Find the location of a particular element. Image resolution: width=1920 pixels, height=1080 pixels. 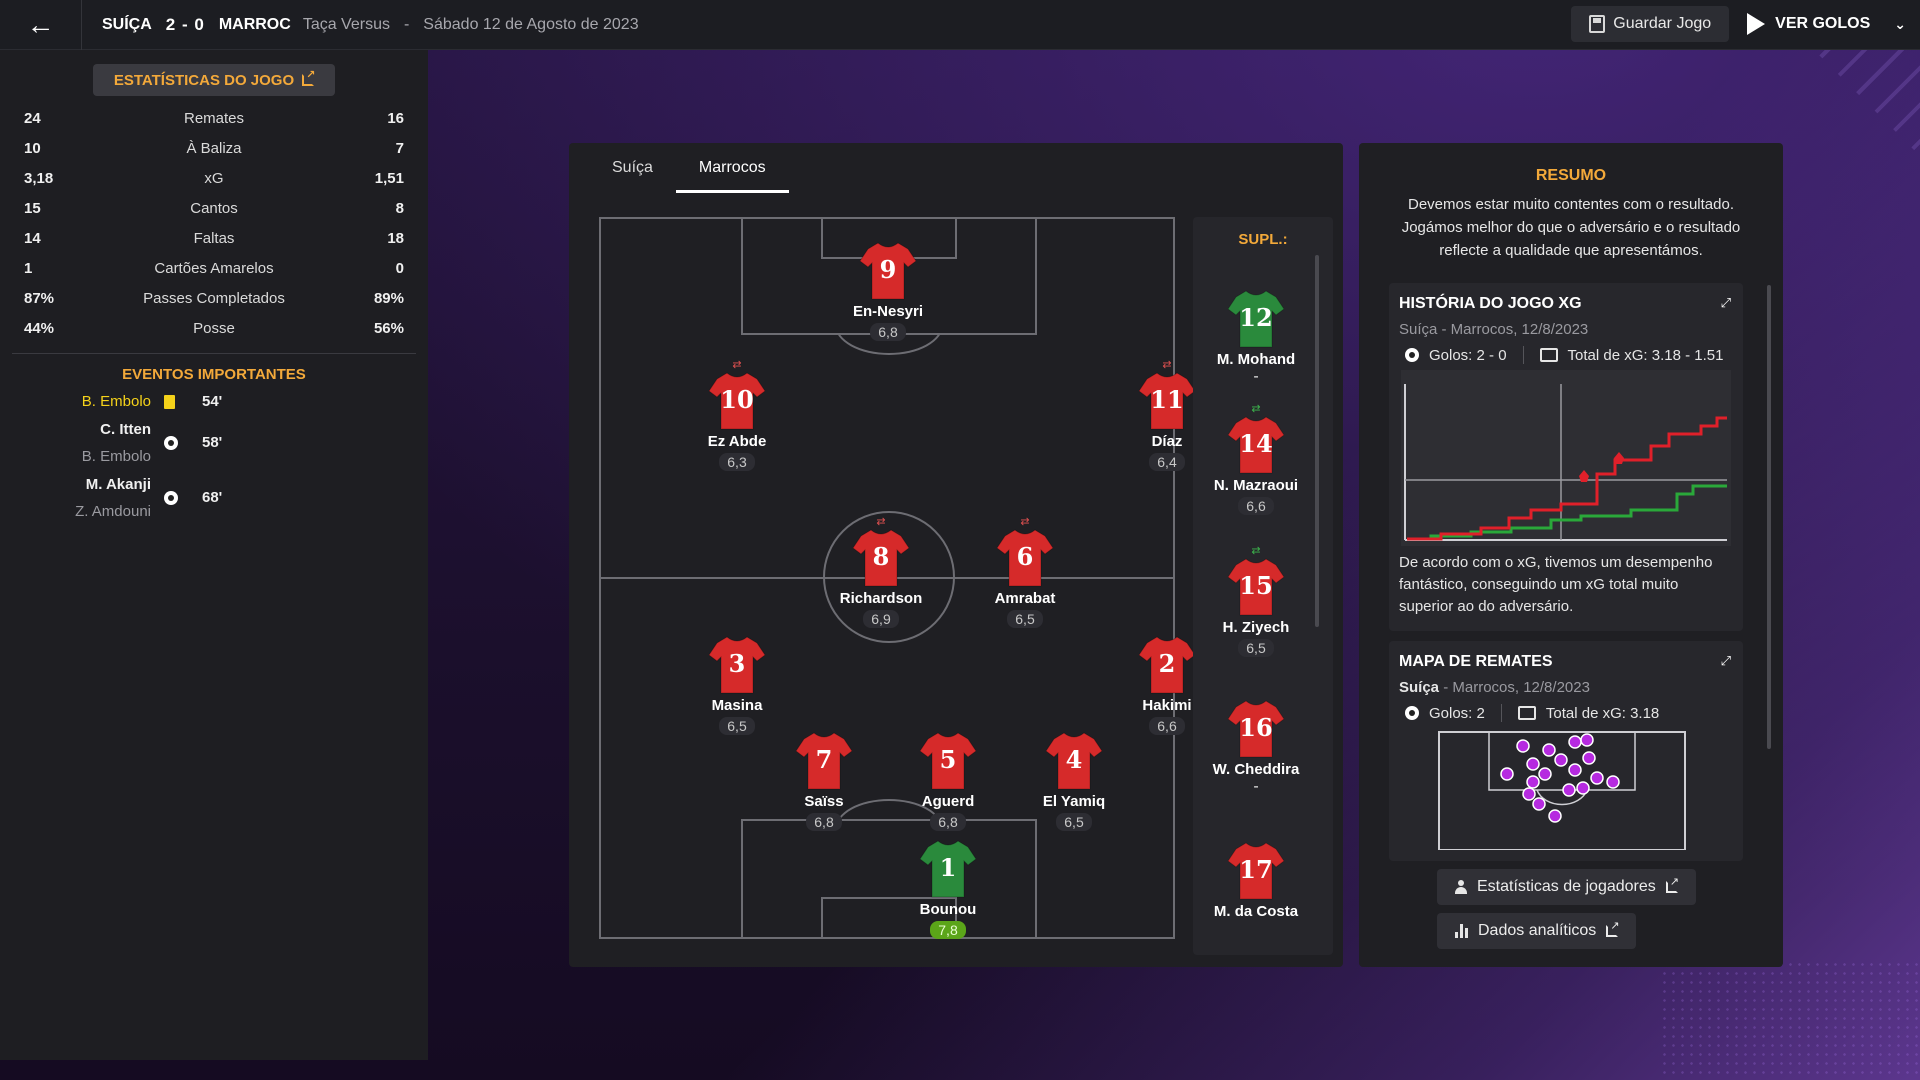

shot-markers is located at coordinates (1560, 778).